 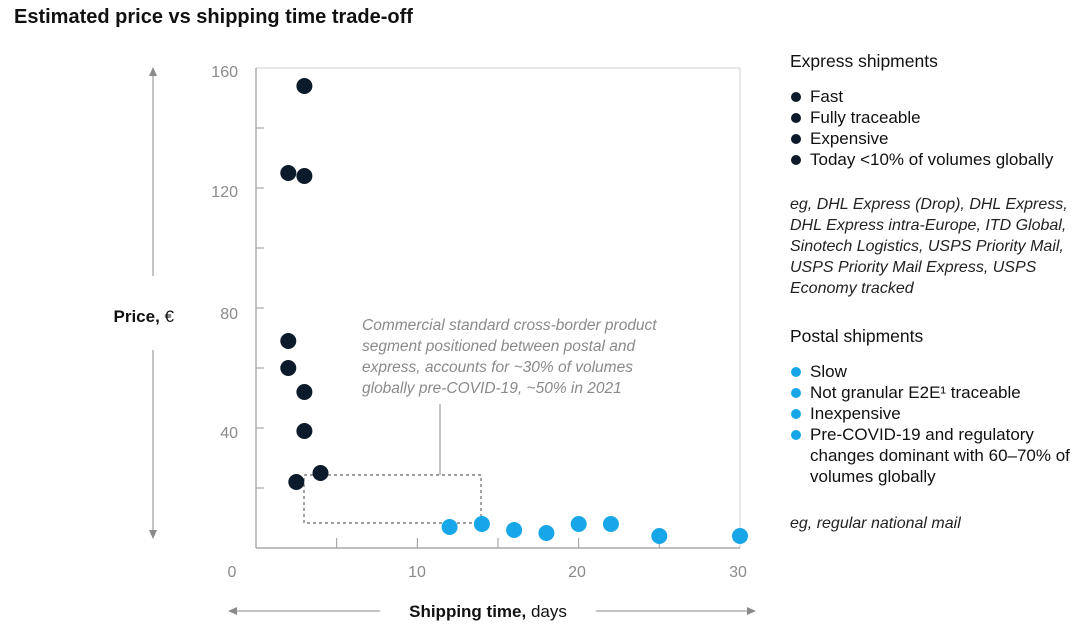 I want to click on postal-legend-heading: Postal shipments, so click(x=857, y=336).